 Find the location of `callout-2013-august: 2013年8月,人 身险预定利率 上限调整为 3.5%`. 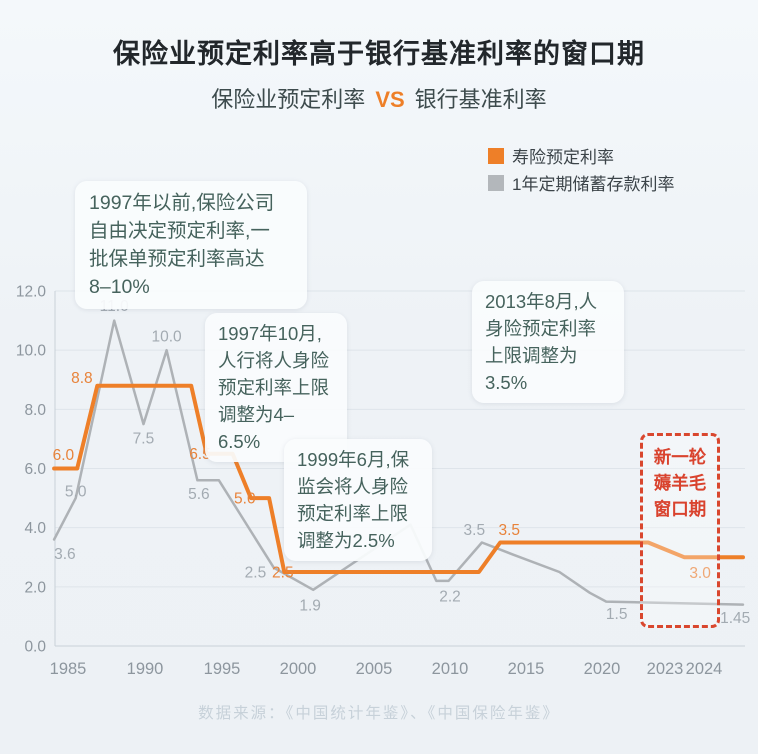

callout-2013-august: 2013年8月,人 身险预定利率 上限调整为 3.5% is located at coordinates (548, 342).